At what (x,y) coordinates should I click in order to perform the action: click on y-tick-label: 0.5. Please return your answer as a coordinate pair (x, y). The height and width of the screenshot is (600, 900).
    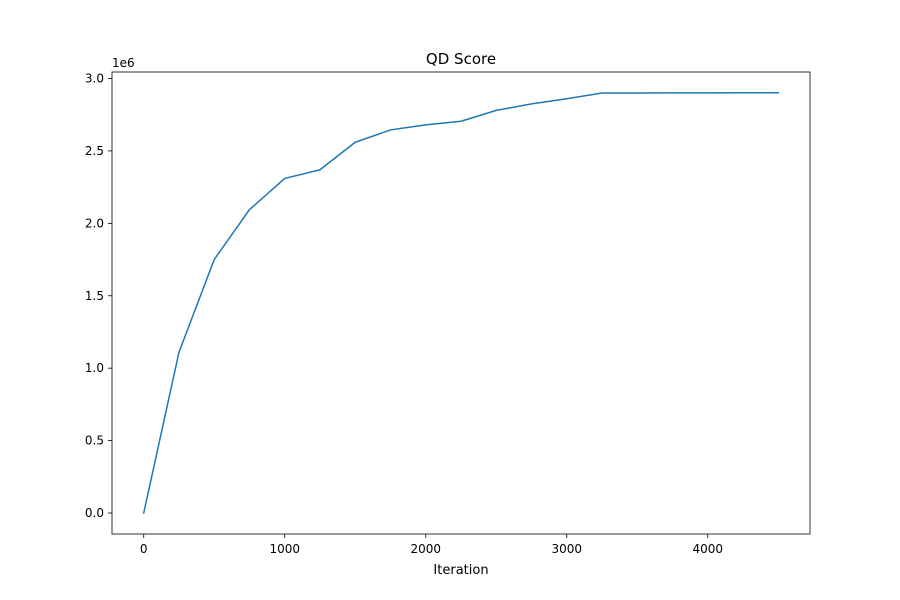
    Looking at the image, I should click on (94, 441).